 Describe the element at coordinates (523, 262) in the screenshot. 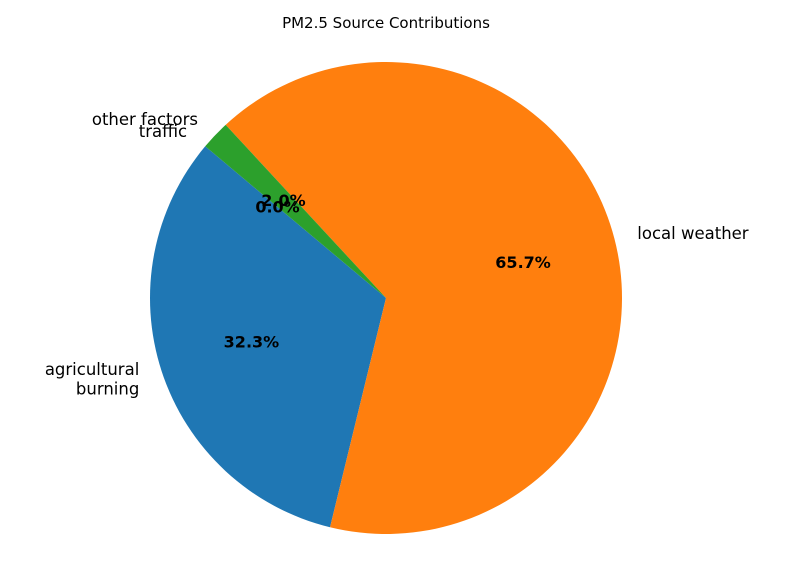

I see `pct-label-local-weather: 65.7%` at that location.